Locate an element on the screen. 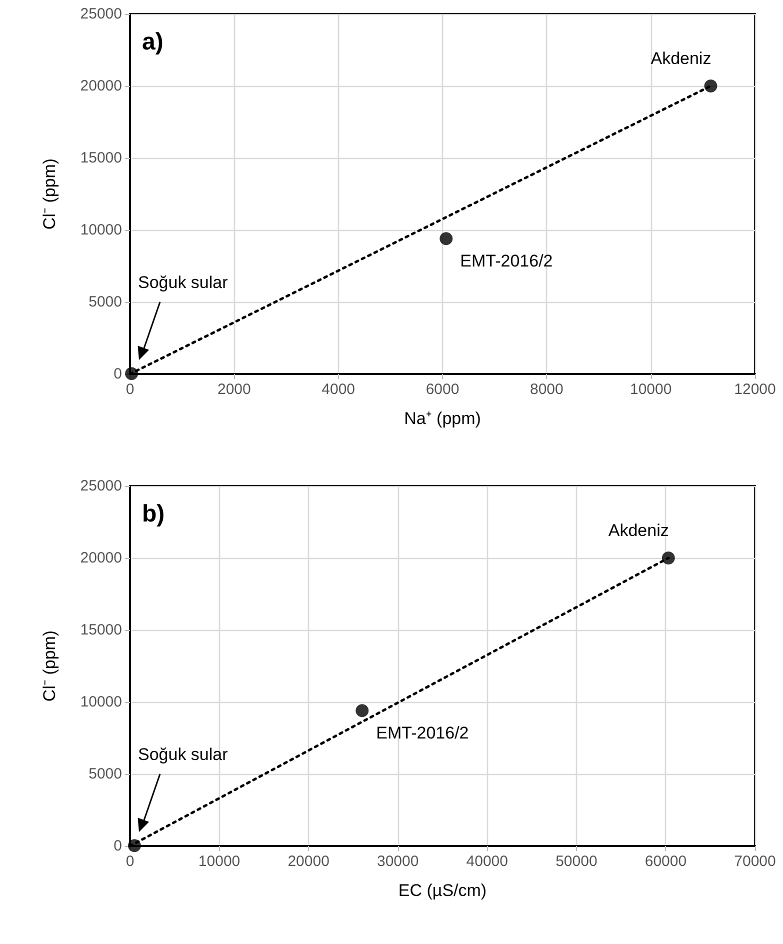 The width and height of the screenshot is (783, 944). x-tick-label: 30000 is located at coordinates (398, 861).